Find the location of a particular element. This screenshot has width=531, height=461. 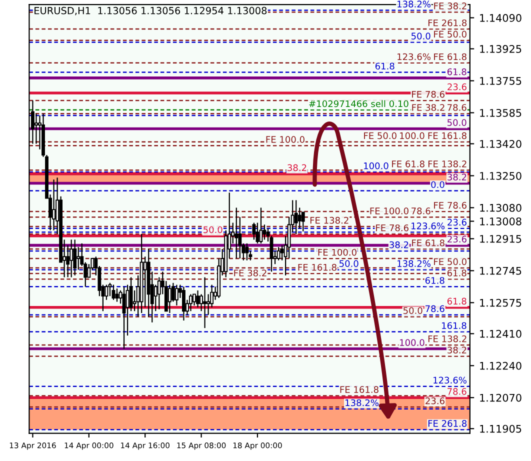

y-tick-label: 1.13080 is located at coordinates (501, 208).